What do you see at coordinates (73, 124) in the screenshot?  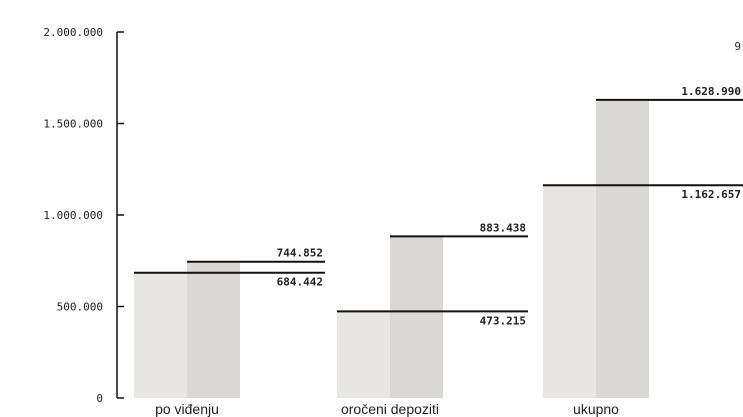 I see `y-tick-label: 1.500.000` at bounding box center [73, 124].